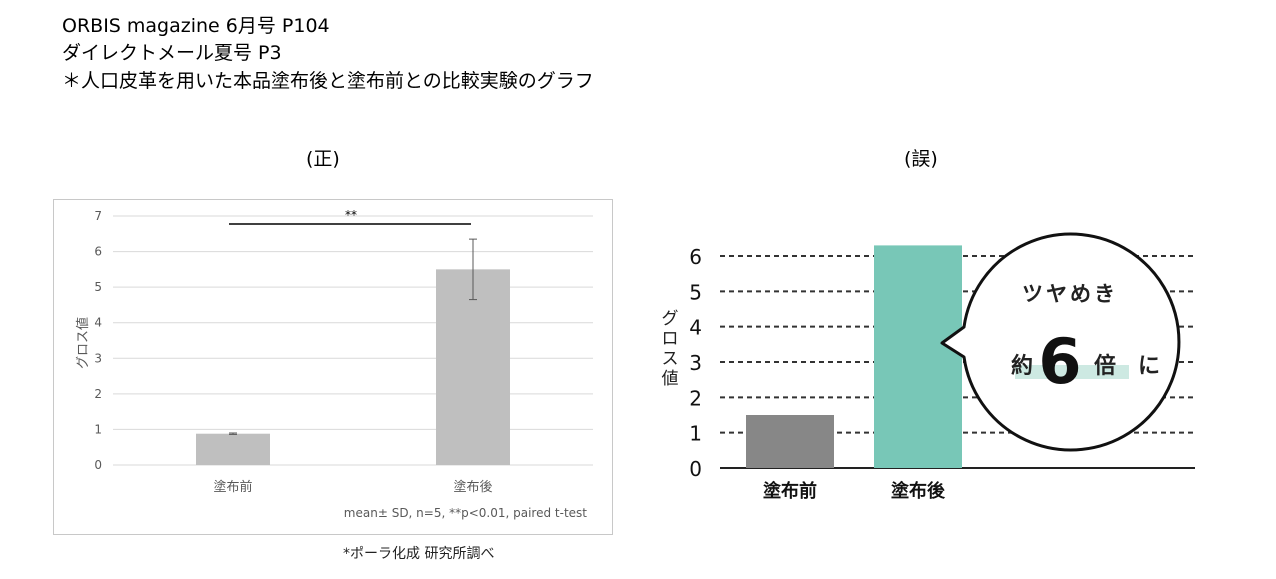 This screenshot has height=579, width=1276. What do you see at coordinates (670, 319) in the screenshot?
I see `y-axis-label-char-0: グ` at bounding box center [670, 319].